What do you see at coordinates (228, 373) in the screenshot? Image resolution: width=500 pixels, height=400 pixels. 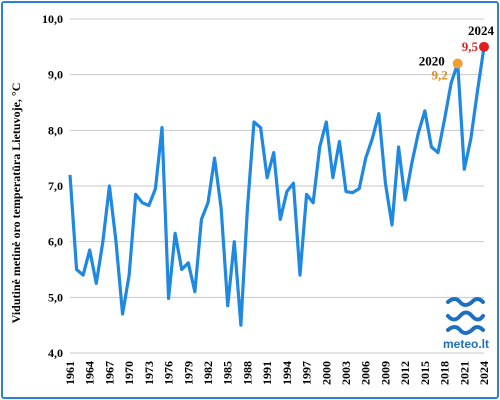 I see `x-tick-label: 1985` at bounding box center [228, 373].